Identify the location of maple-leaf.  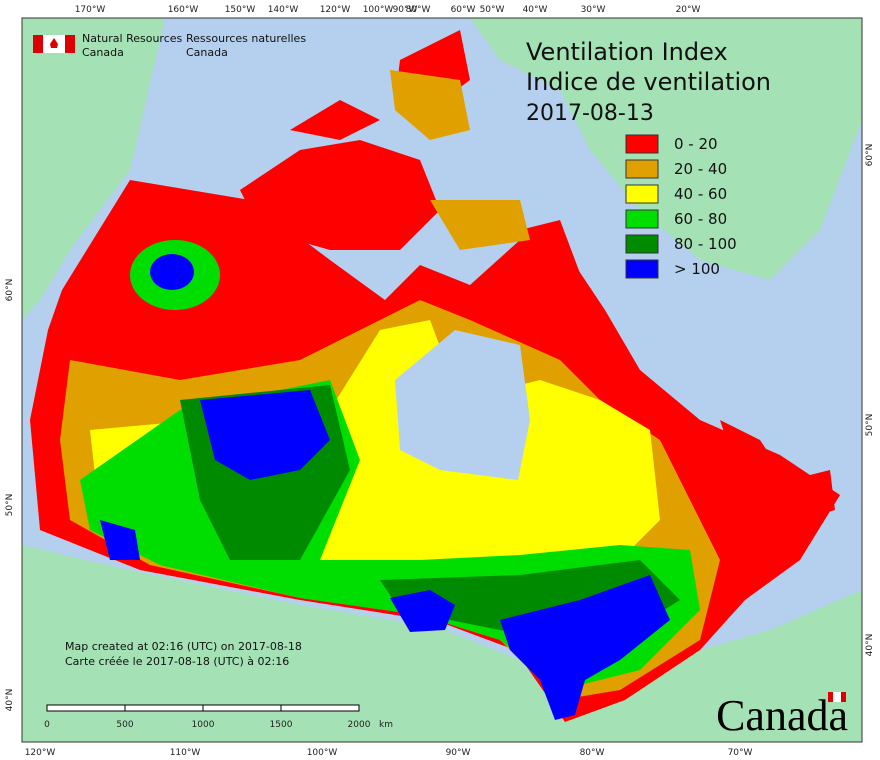
(54, 43).